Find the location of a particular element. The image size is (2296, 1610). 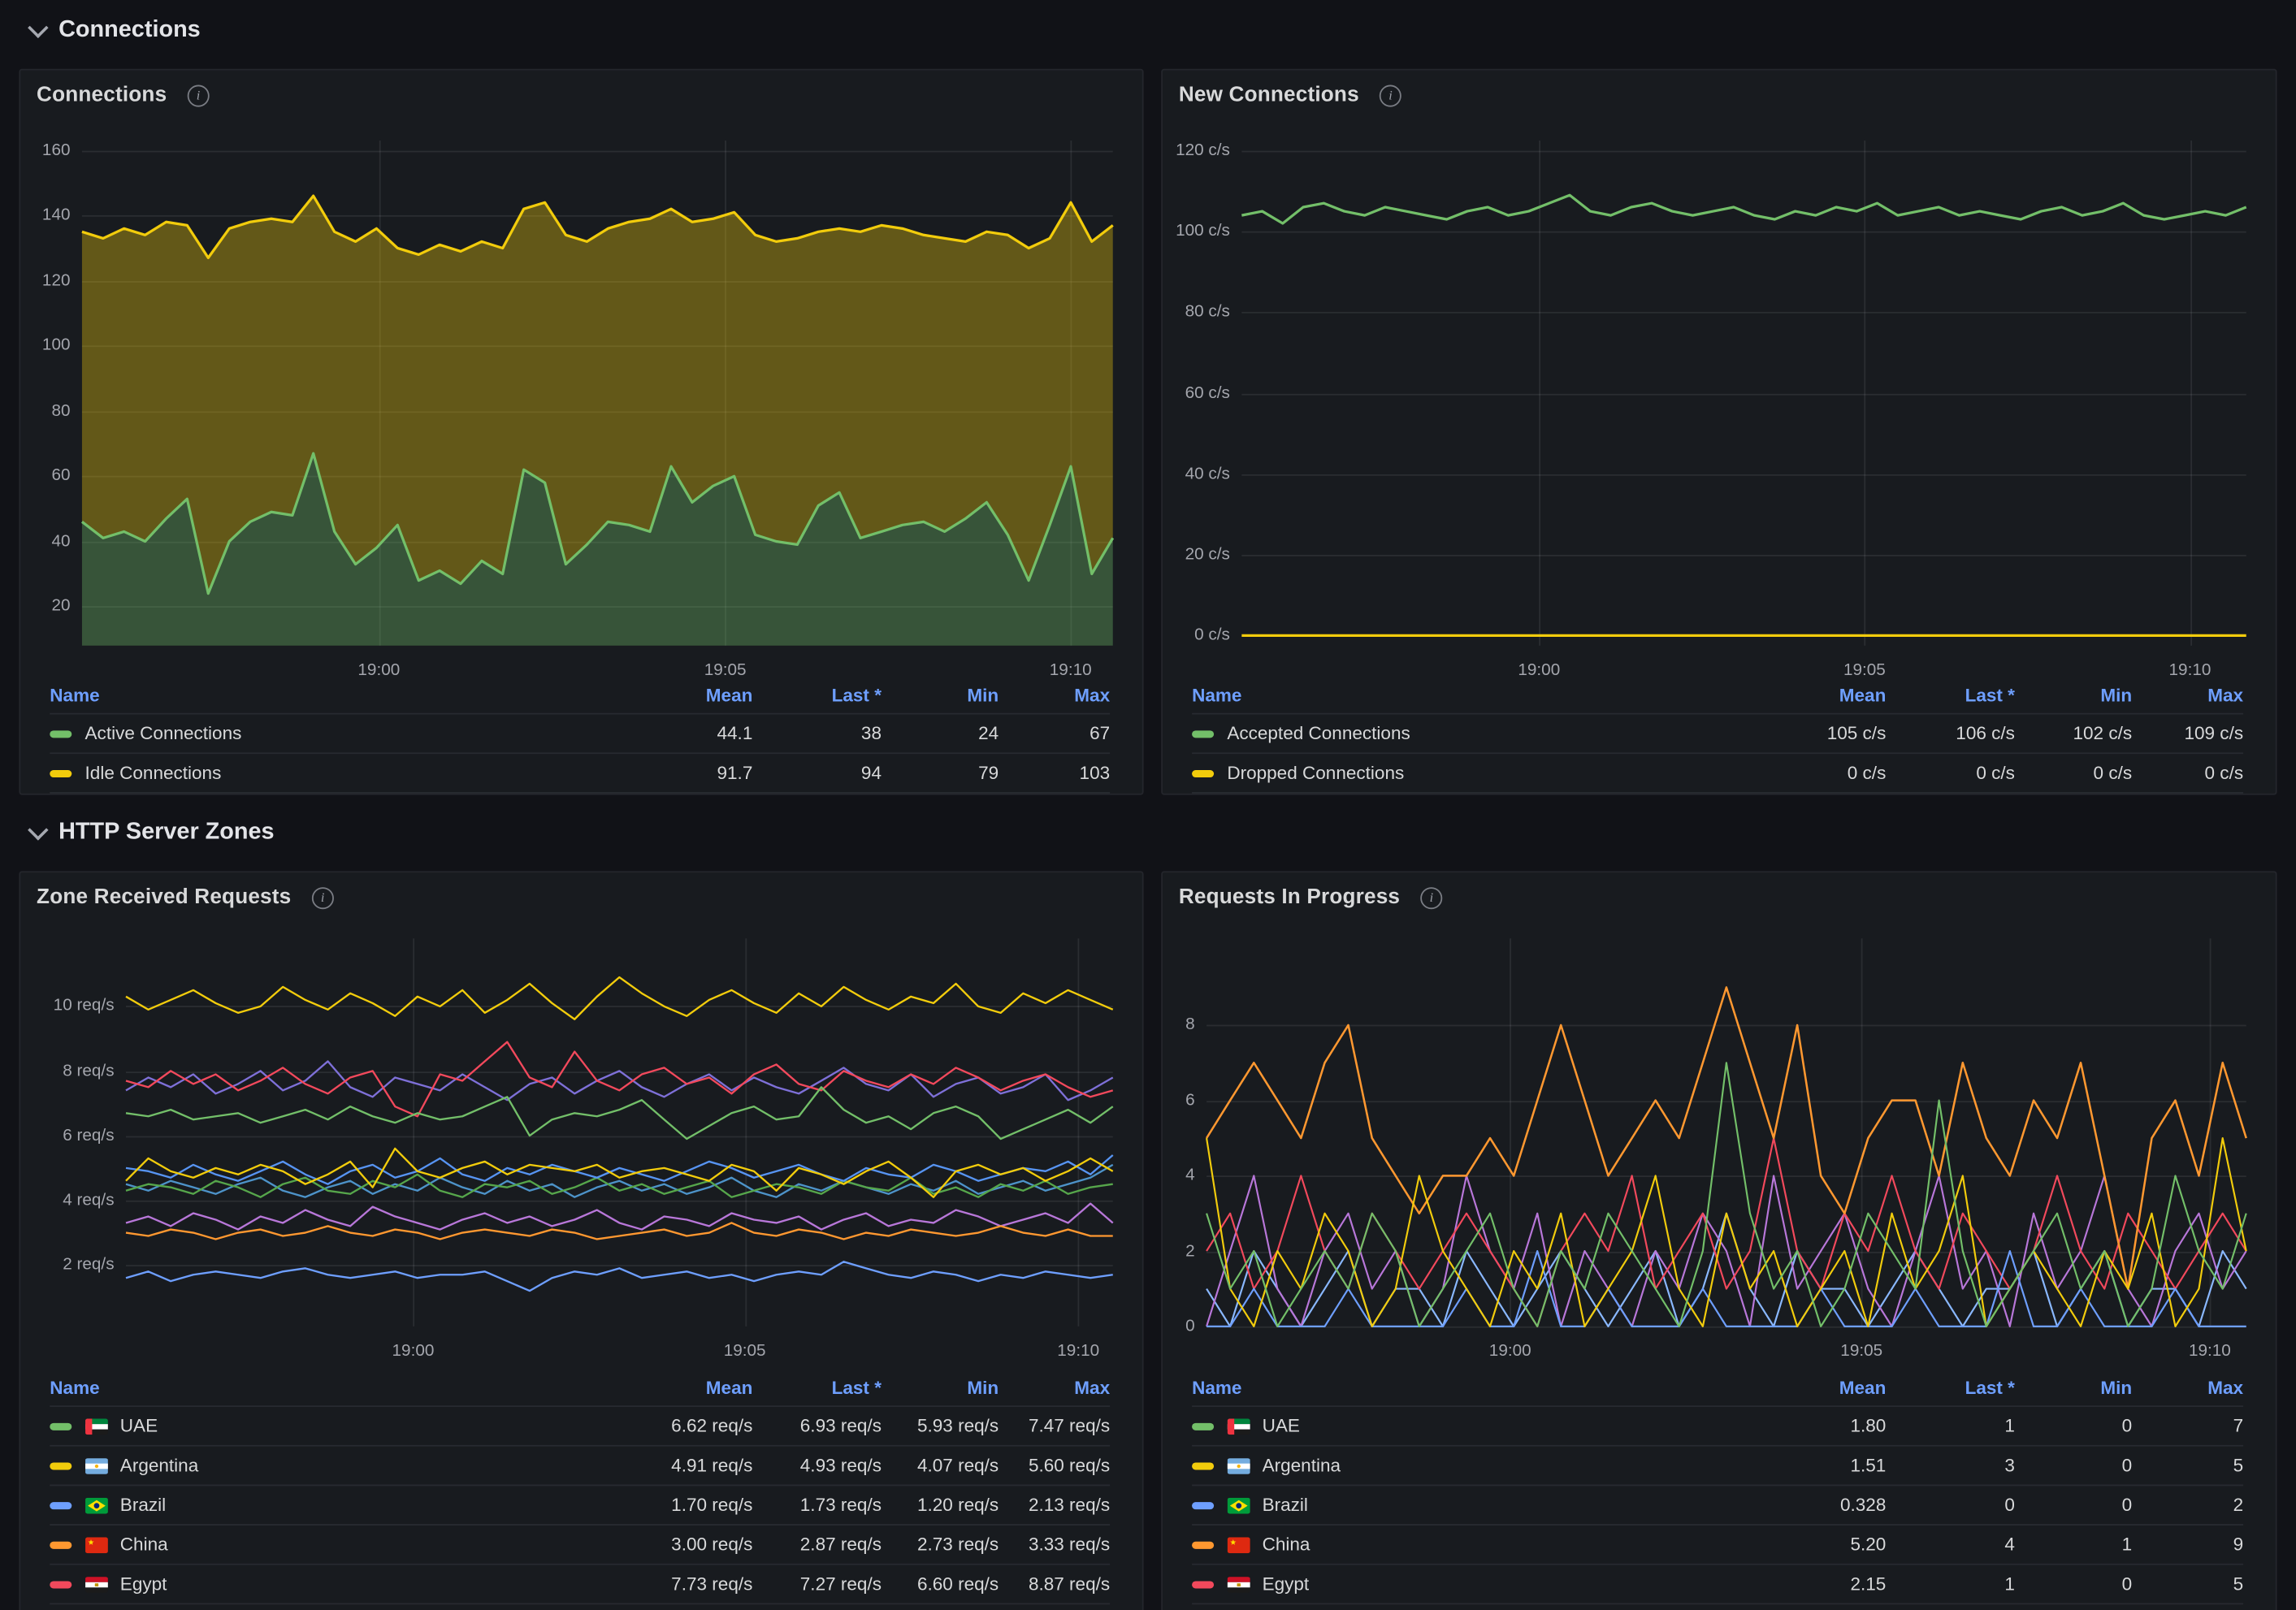

legend-row: China 5.20 4 1 9 is located at coordinates (1718, 1544).